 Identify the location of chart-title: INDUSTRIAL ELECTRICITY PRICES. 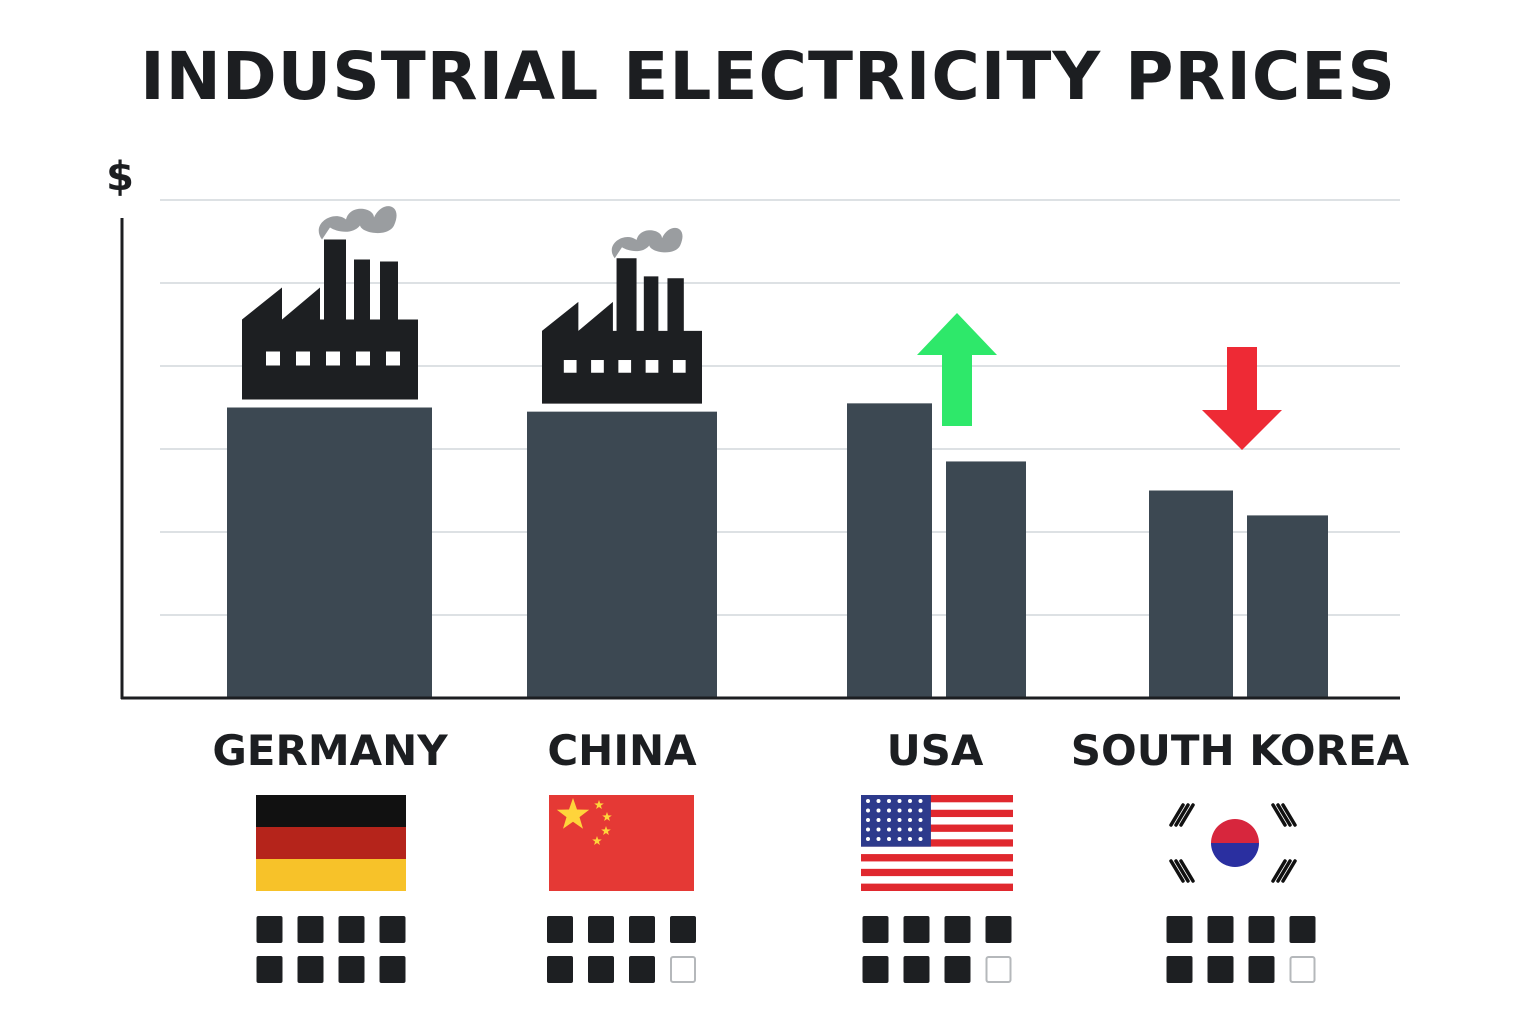
(768, 76).